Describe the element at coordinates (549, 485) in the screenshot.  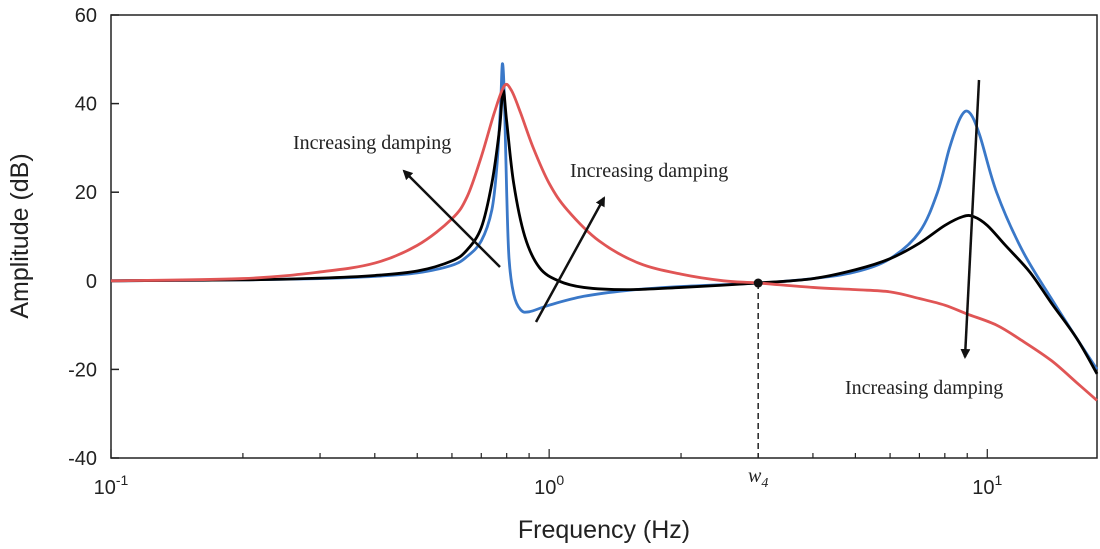
I see `x-tick-label: 10⁰` at that location.